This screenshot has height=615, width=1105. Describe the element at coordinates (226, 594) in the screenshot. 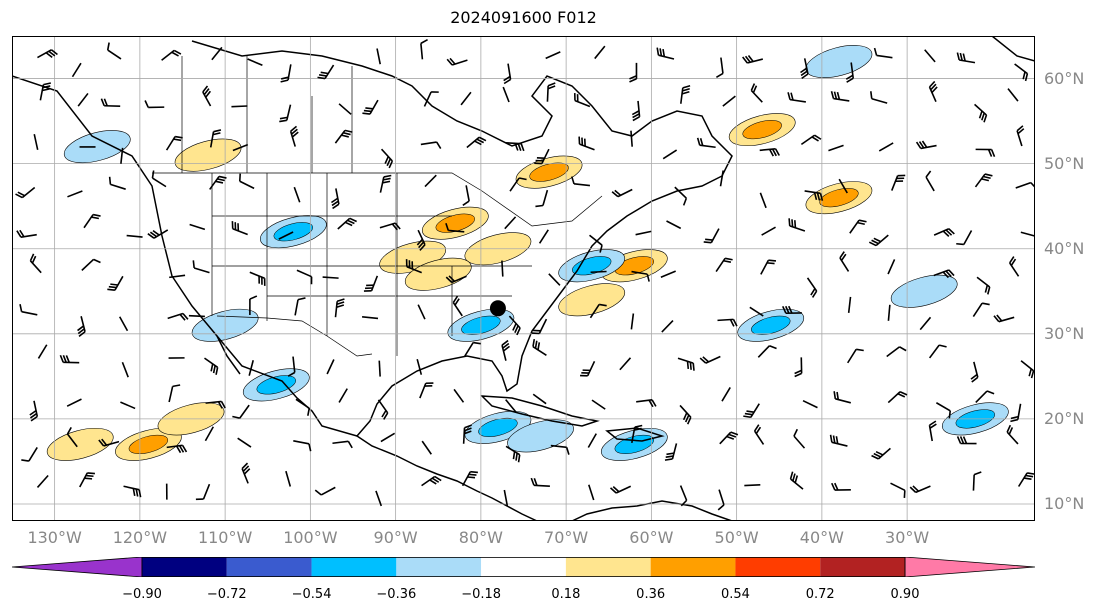

I see `colorbar-tick-label: −0.72` at that location.